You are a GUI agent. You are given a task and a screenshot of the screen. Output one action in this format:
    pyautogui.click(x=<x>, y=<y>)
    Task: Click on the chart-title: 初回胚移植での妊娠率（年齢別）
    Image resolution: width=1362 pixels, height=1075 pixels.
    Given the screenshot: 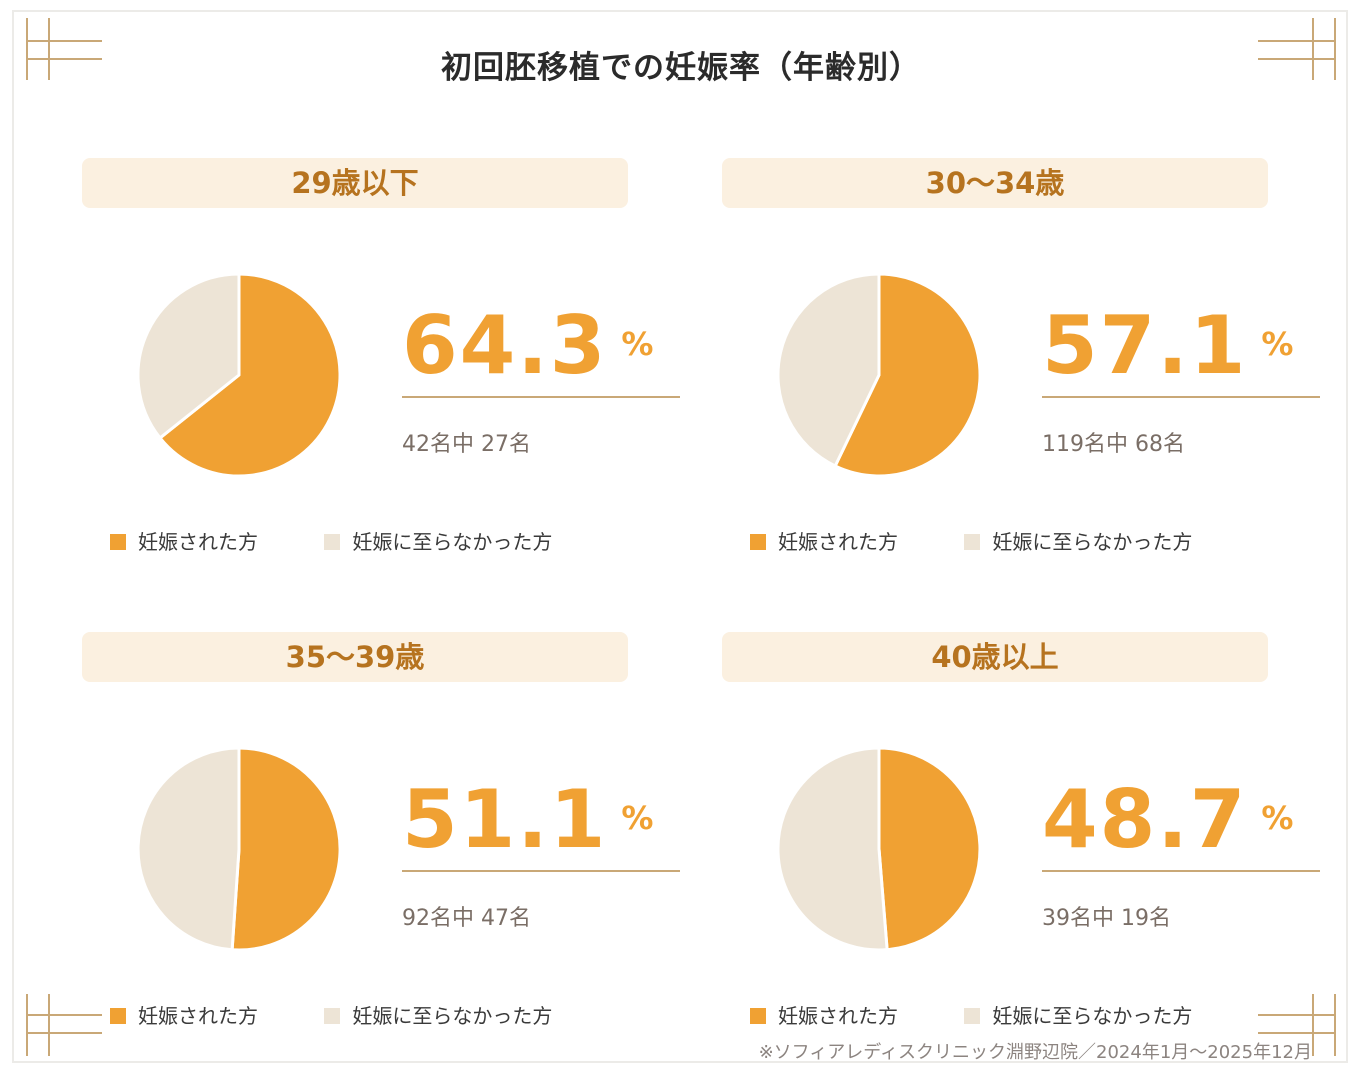 What is the action you would take?
    pyautogui.click(x=681, y=68)
    